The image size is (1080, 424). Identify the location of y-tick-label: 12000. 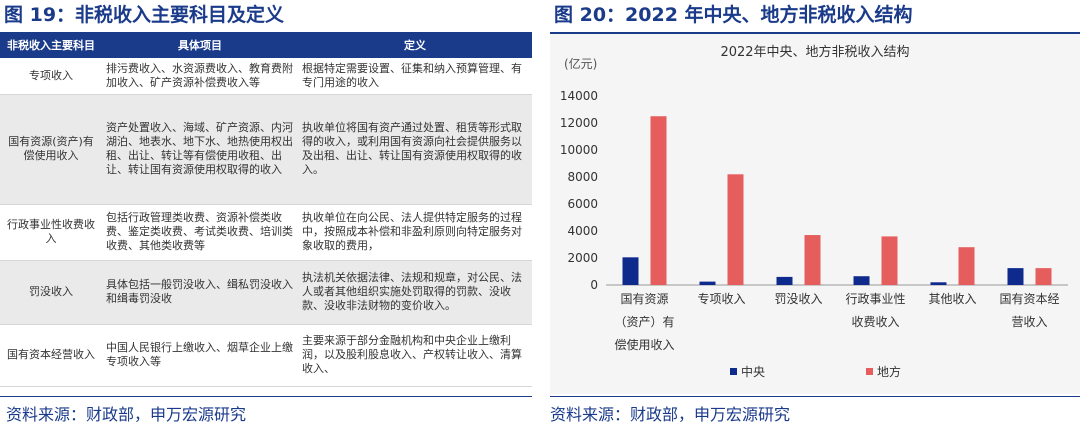
(579, 123).